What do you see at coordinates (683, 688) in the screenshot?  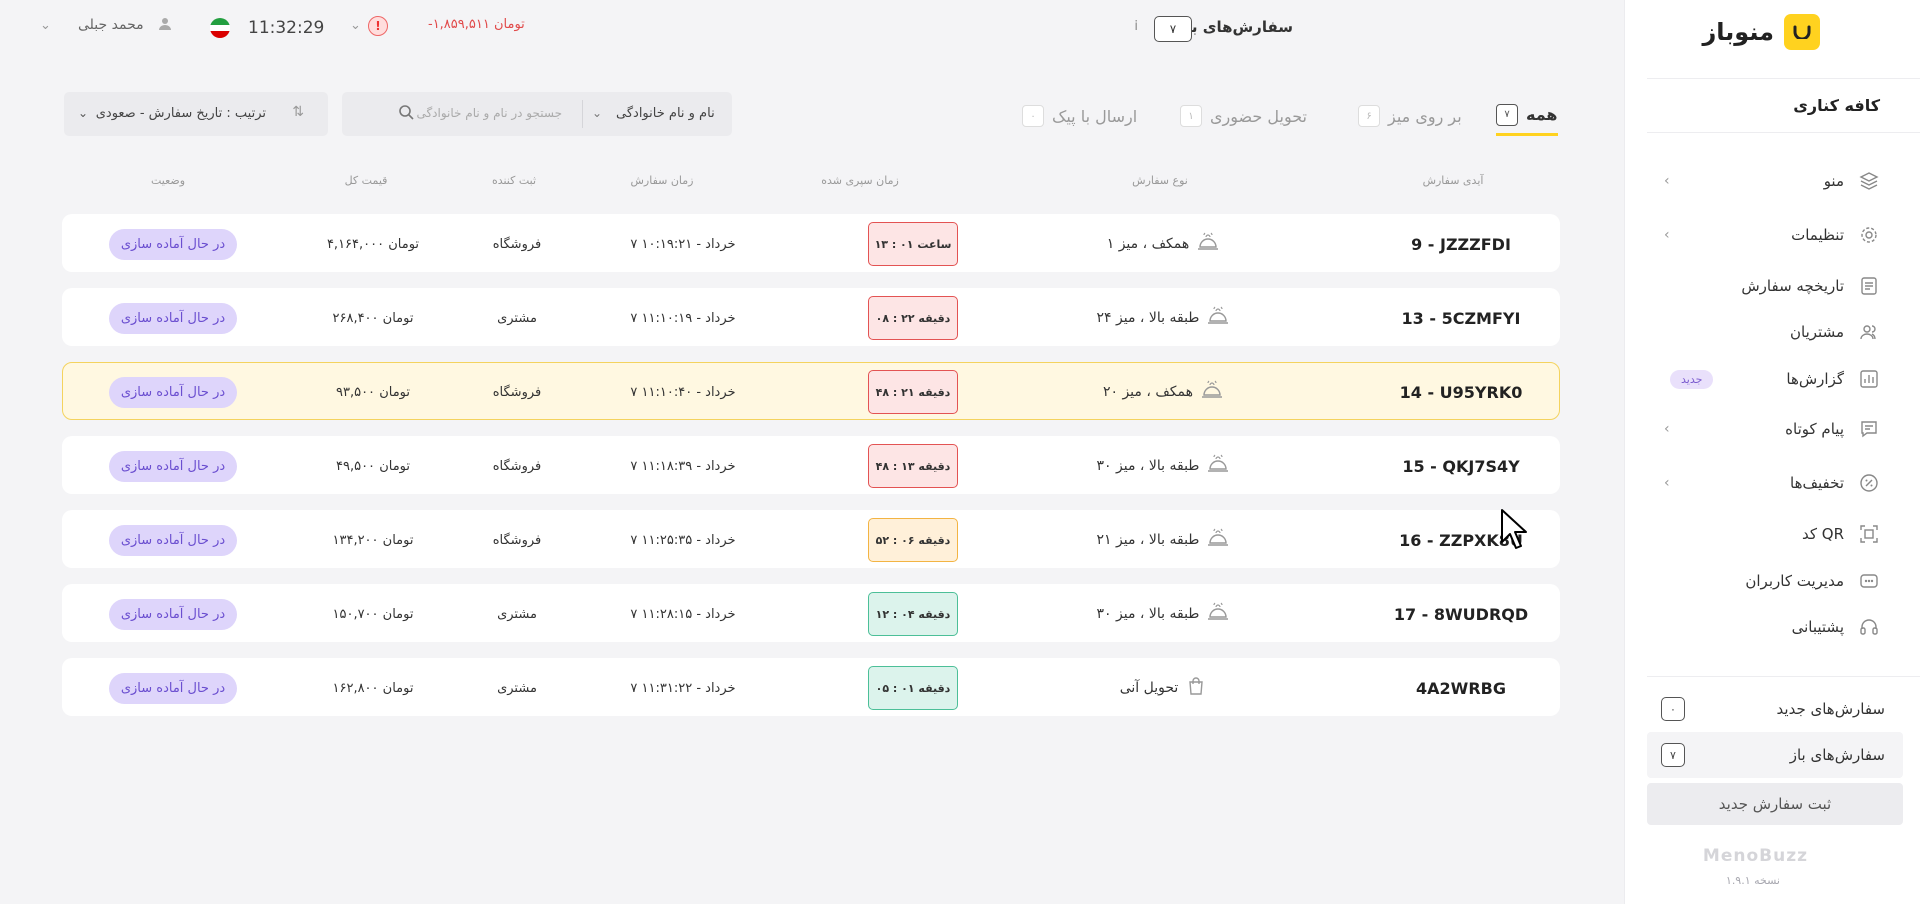 I see `order-time: ۷ خرداد - ۱۱:۳۱:۲۲` at bounding box center [683, 688].